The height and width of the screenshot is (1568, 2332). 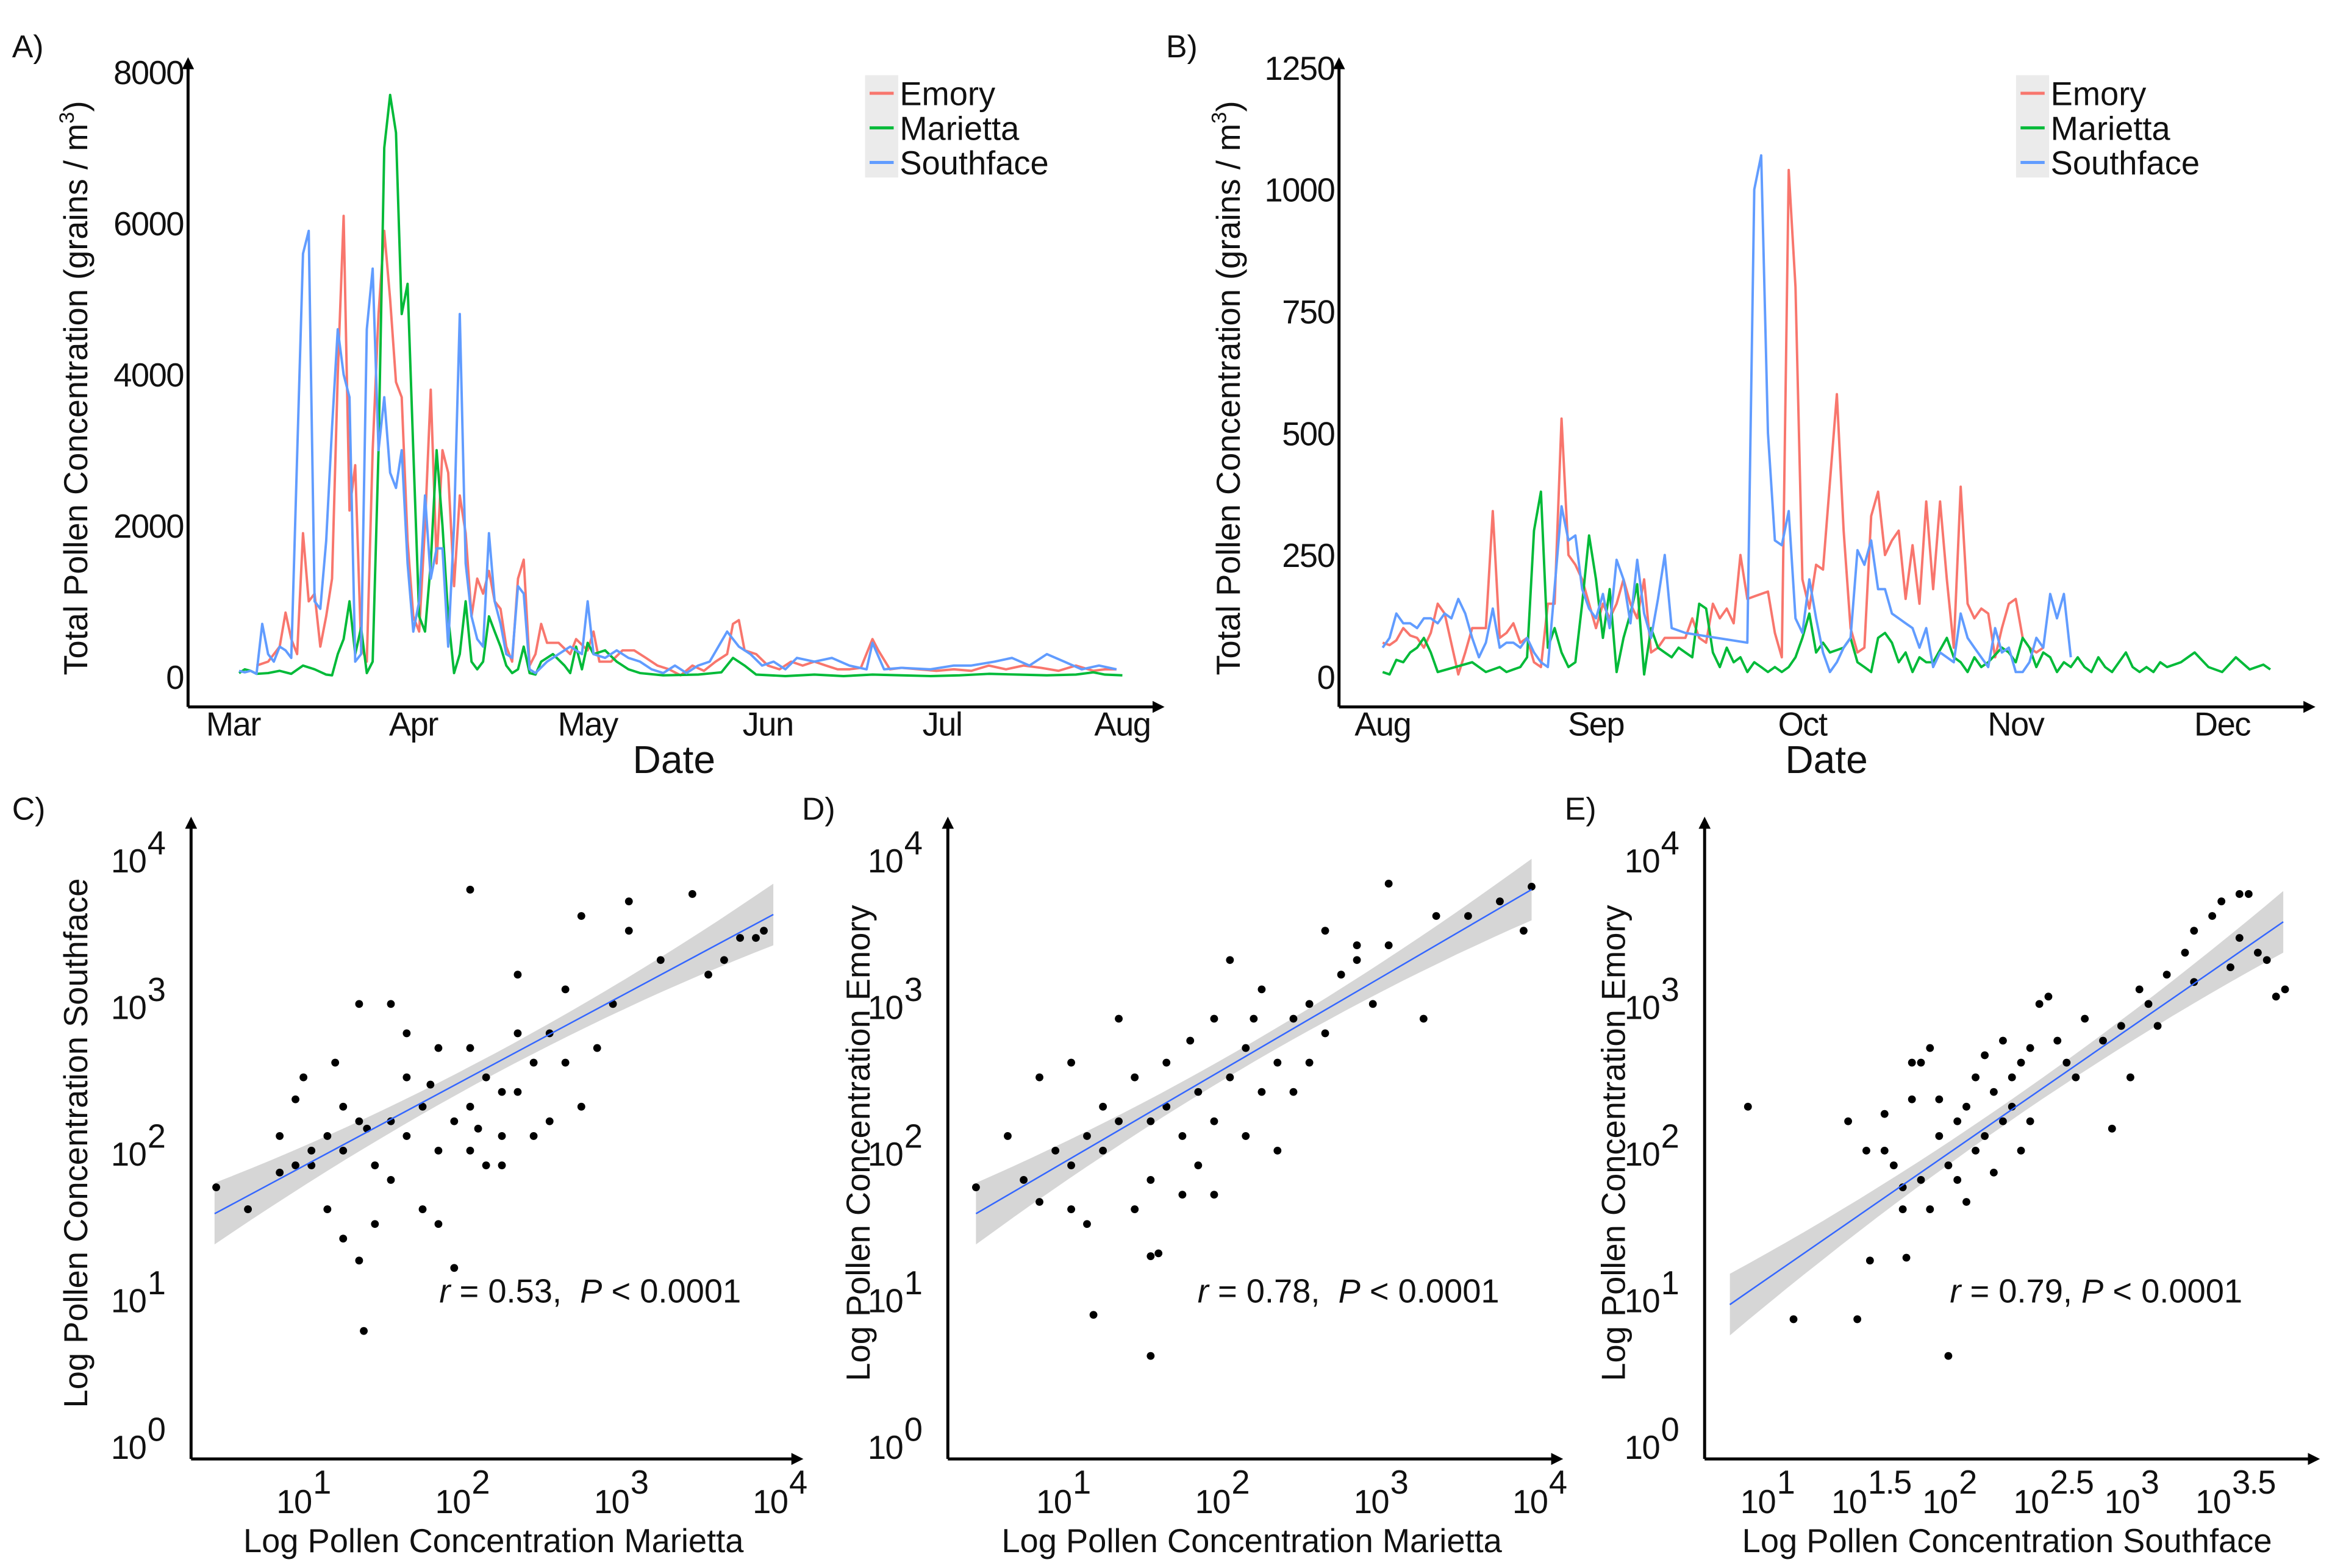 What do you see at coordinates (1240, 1483) in the screenshot?
I see `x-tick-exponent: 2` at bounding box center [1240, 1483].